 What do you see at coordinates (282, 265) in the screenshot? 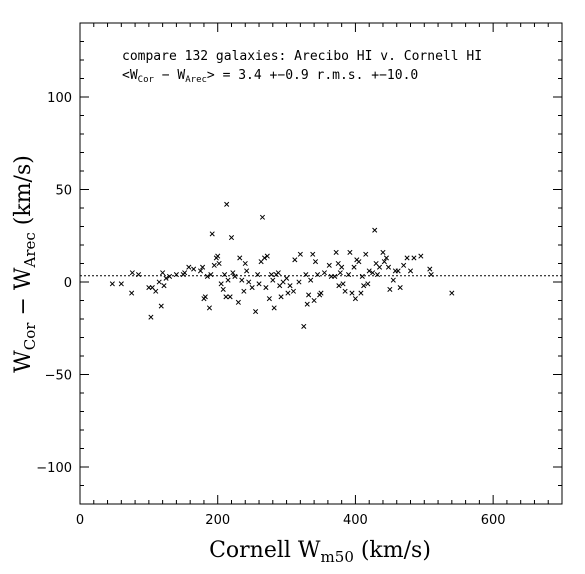
I see `data-points` at bounding box center [282, 265].